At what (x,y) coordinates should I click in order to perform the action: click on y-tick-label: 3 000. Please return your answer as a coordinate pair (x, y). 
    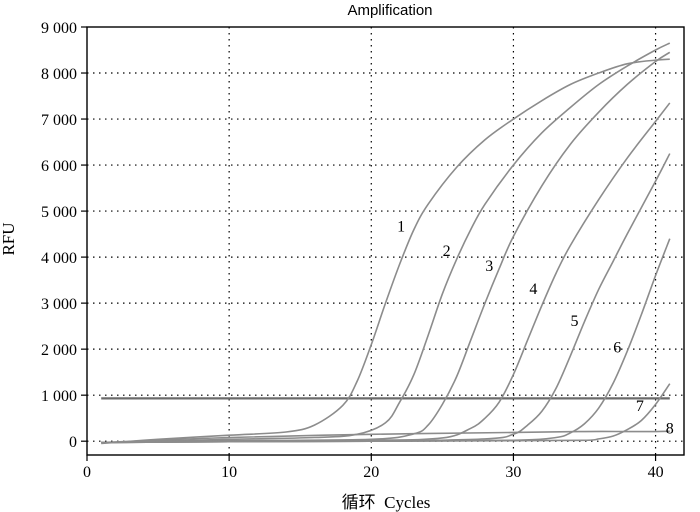
    Looking at the image, I should click on (59, 304).